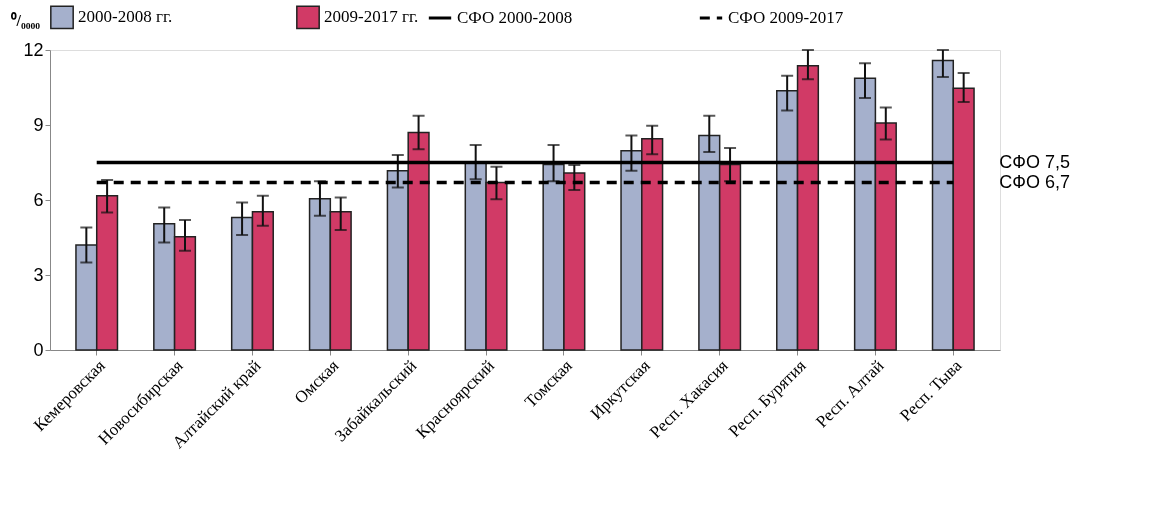  Describe the element at coordinates (125, 17) in the screenshot. I see `legend-label: 2000-2008 гг.` at that location.